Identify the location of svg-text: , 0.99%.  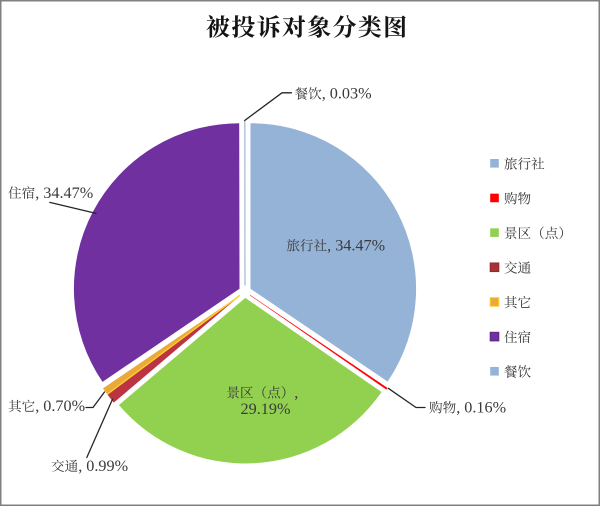
(103, 466).